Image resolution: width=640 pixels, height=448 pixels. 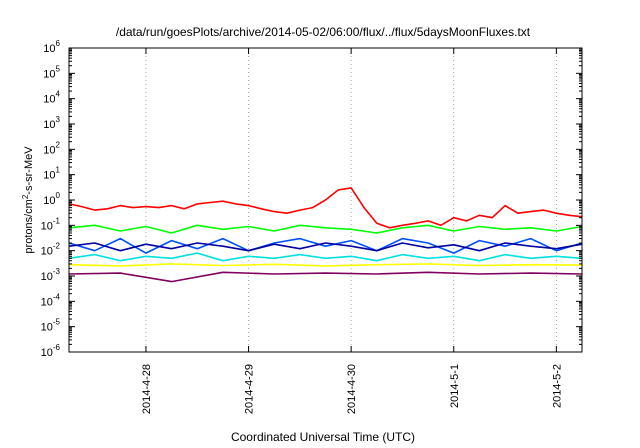 What do you see at coordinates (58, 144) in the screenshot?
I see `y-tick-exponent: 2` at bounding box center [58, 144].